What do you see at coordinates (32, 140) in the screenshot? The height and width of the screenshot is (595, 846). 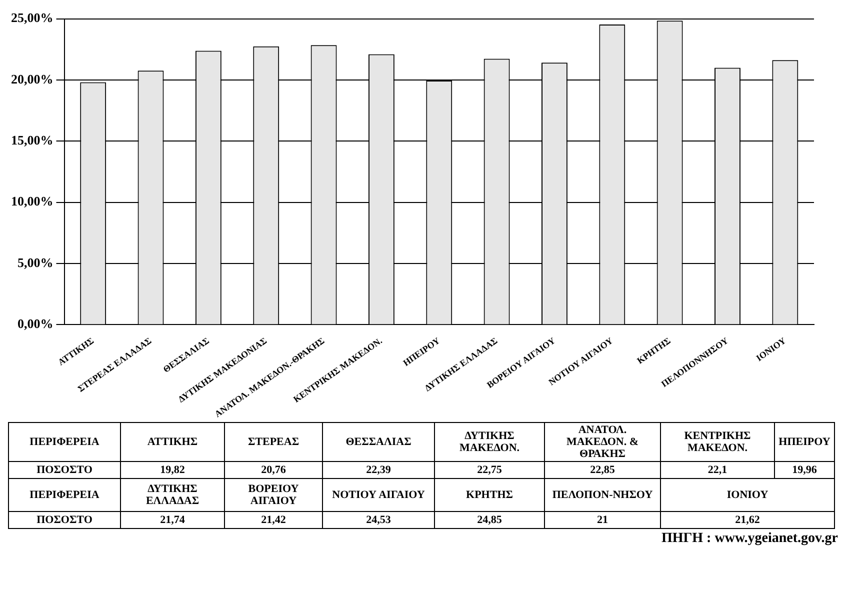 I see `y-tick-label: 15,00%` at bounding box center [32, 140].